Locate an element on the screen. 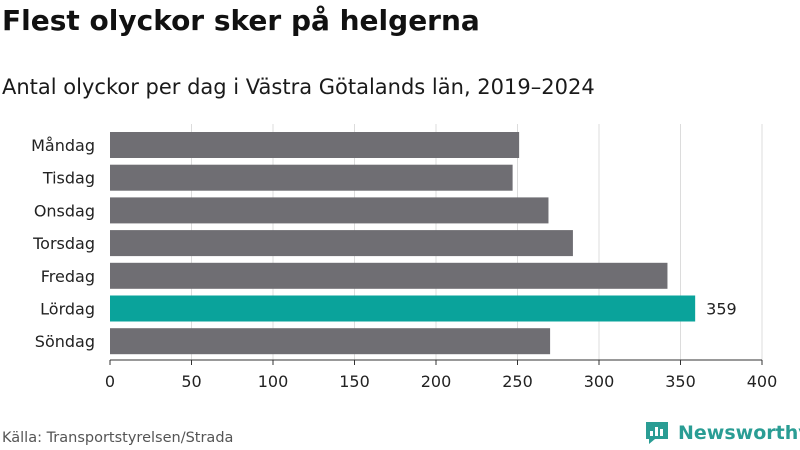  category-label: Lördag is located at coordinates (67, 309).